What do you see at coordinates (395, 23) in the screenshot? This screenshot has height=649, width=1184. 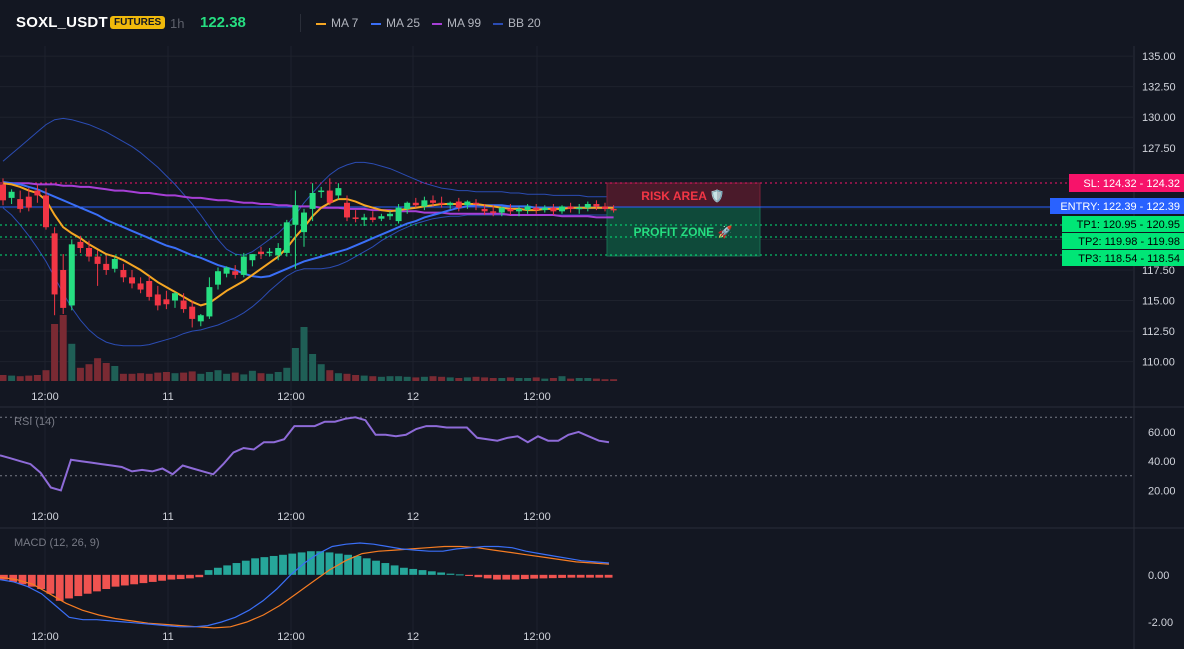 I see `legend-ma25: MA 25` at bounding box center [395, 23].